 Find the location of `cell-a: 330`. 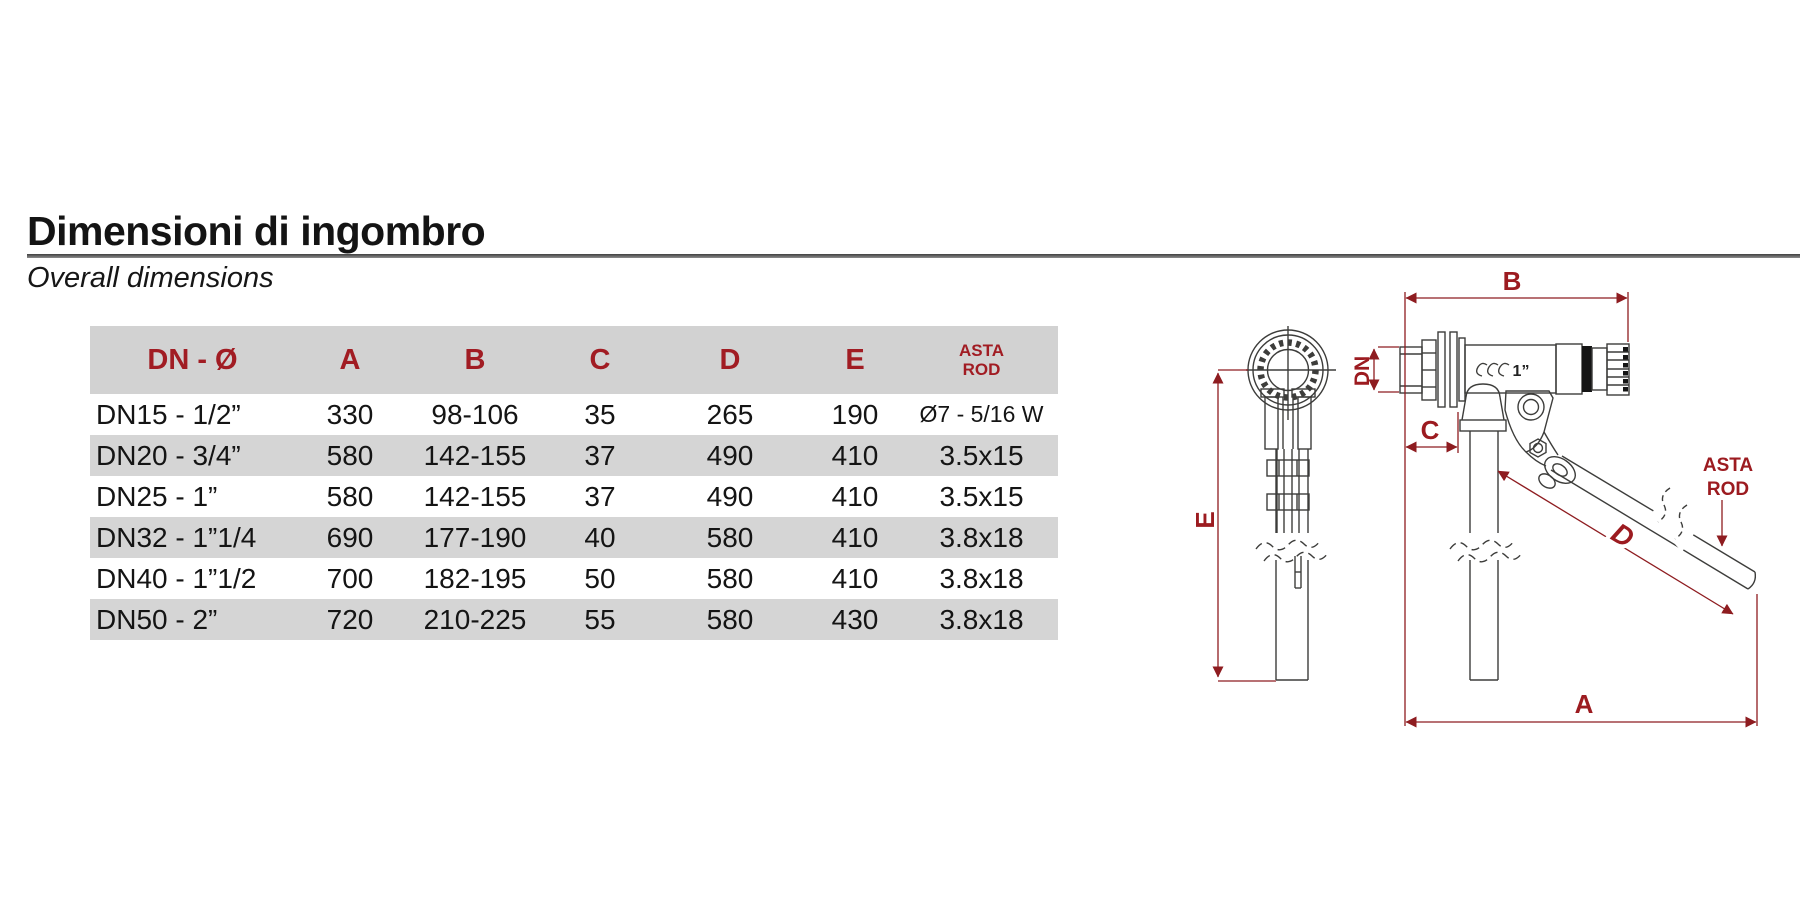

cell-a: 330 is located at coordinates (350, 414).